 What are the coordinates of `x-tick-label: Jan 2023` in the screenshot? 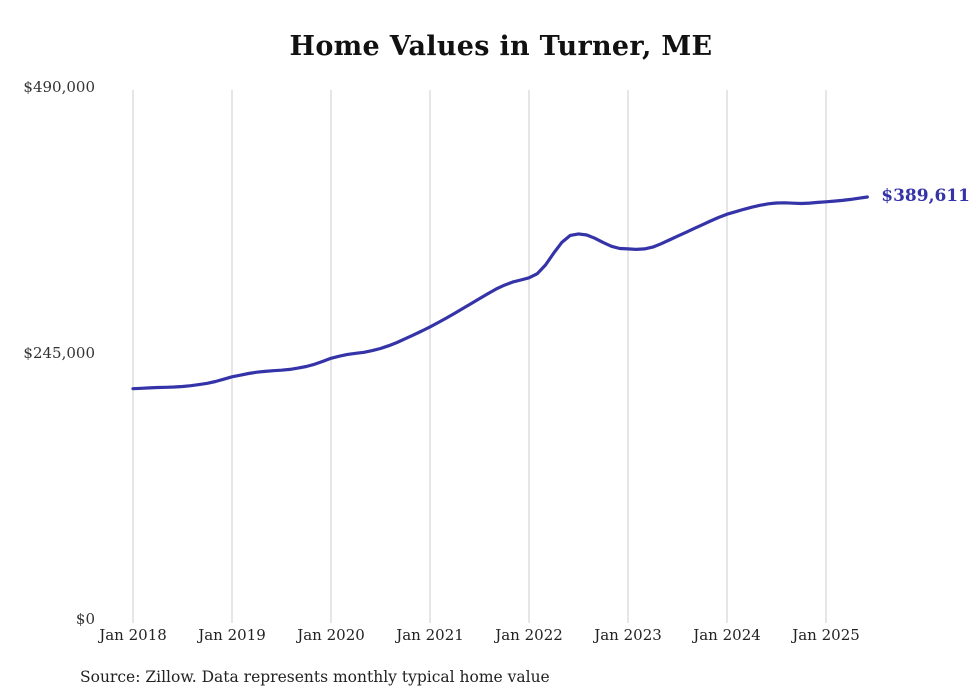 It's located at (628, 635).